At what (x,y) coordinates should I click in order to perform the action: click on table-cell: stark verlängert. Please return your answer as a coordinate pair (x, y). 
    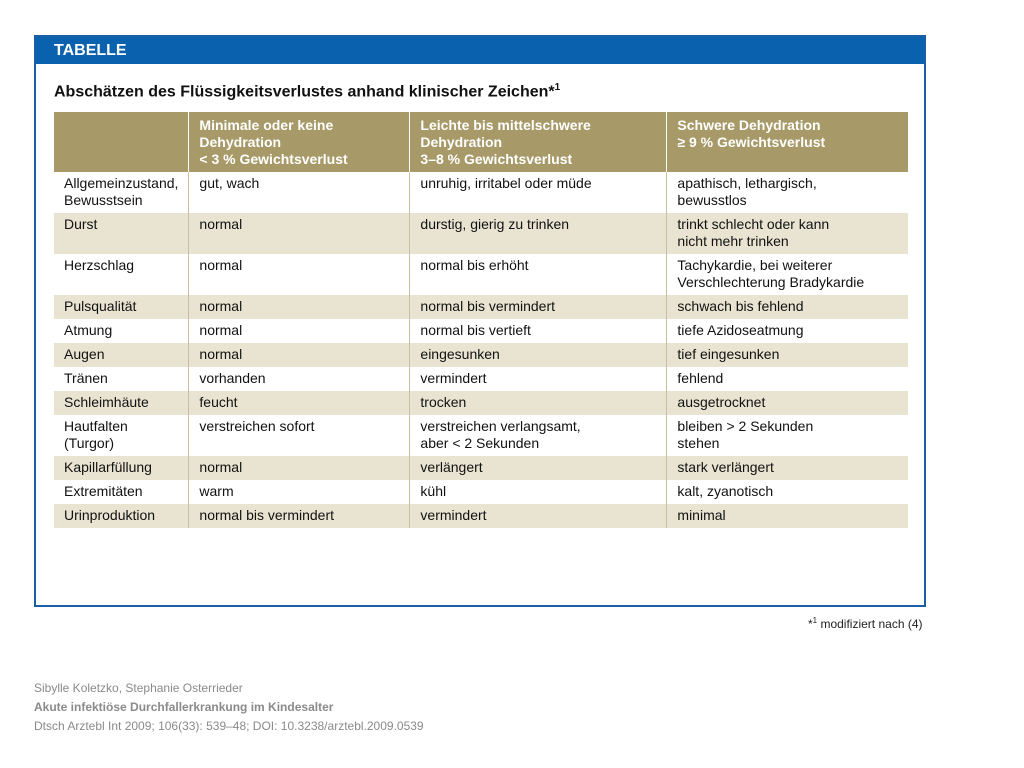
    Looking at the image, I should click on (787, 468).